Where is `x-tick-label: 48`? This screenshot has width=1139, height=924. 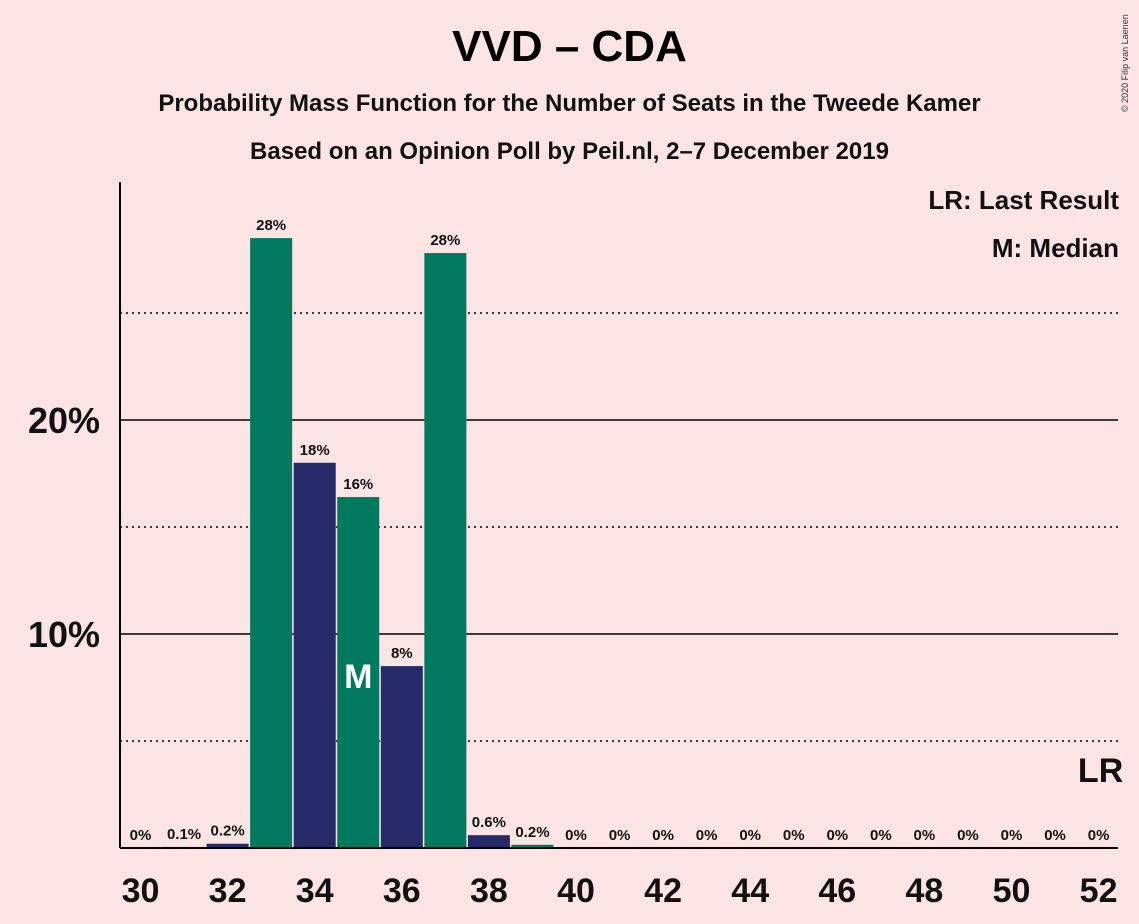 x-tick-label: 48 is located at coordinates (924, 891).